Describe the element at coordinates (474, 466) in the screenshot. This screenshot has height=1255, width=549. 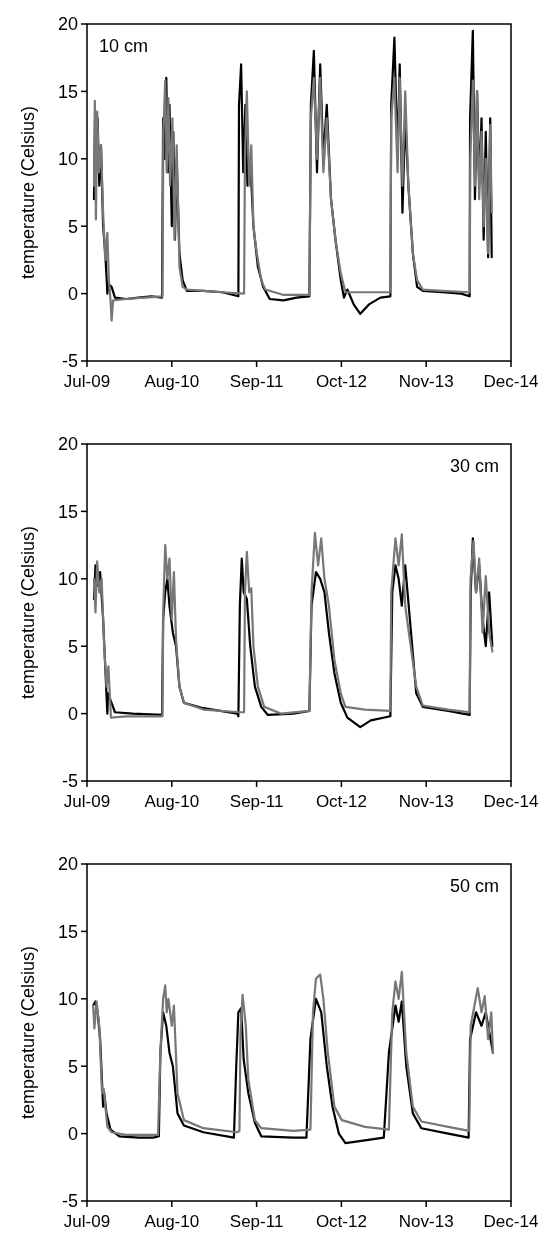
I see `annotation: 30 cm` at that location.